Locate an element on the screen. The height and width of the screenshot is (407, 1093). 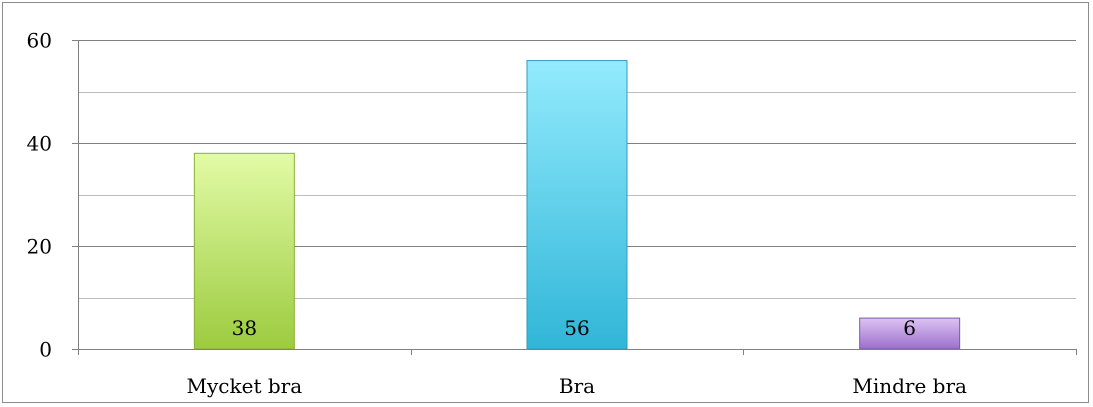
y-tick-label: 0 is located at coordinates (45, 350).